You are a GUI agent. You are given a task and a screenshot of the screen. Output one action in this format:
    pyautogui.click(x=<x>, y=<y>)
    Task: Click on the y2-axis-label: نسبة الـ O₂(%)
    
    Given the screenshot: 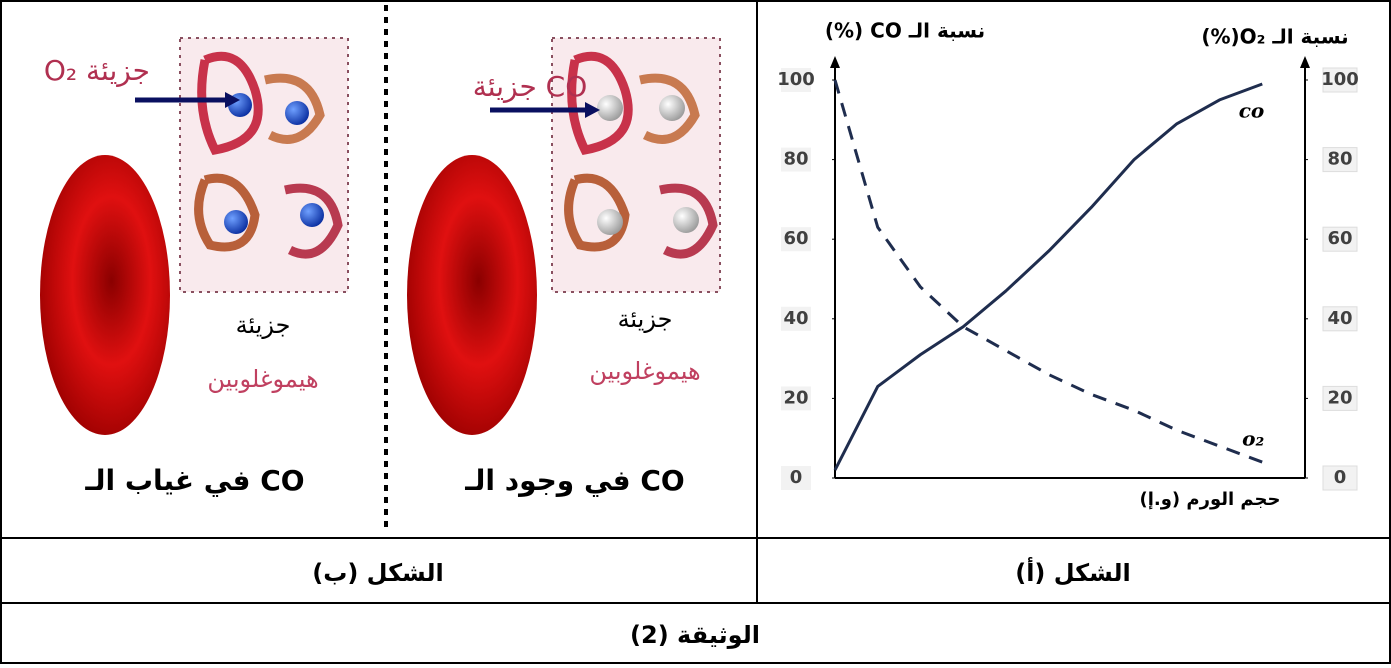 What is the action you would take?
    pyautogui.click(x=1274, y=37)
    